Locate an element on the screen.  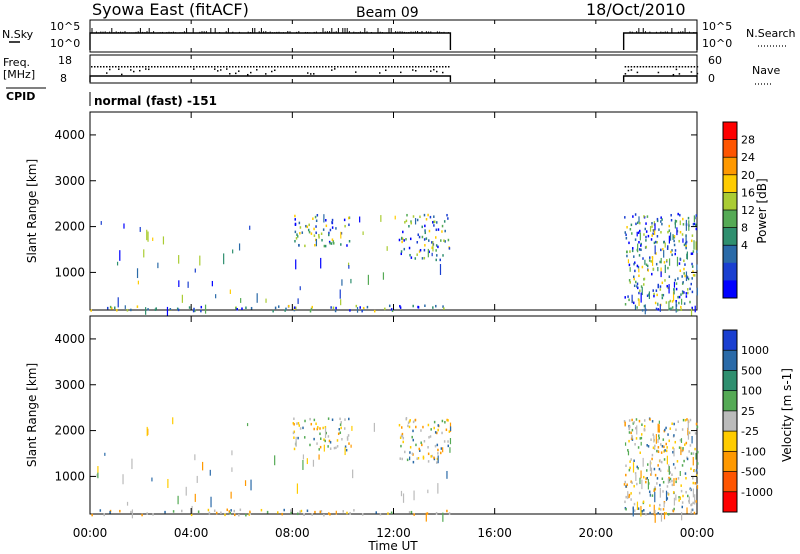
power-colorbar-segment is located at coordinates (730, 131).